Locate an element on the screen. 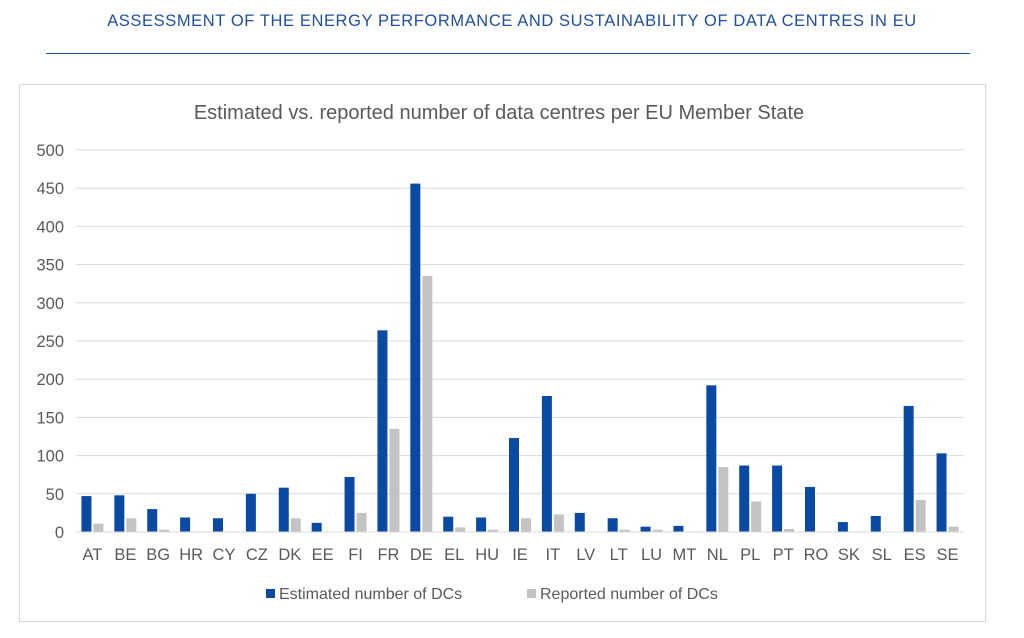 The image size is (1024, 638). x-tick-label: BE is located at coordinates (125, 555).